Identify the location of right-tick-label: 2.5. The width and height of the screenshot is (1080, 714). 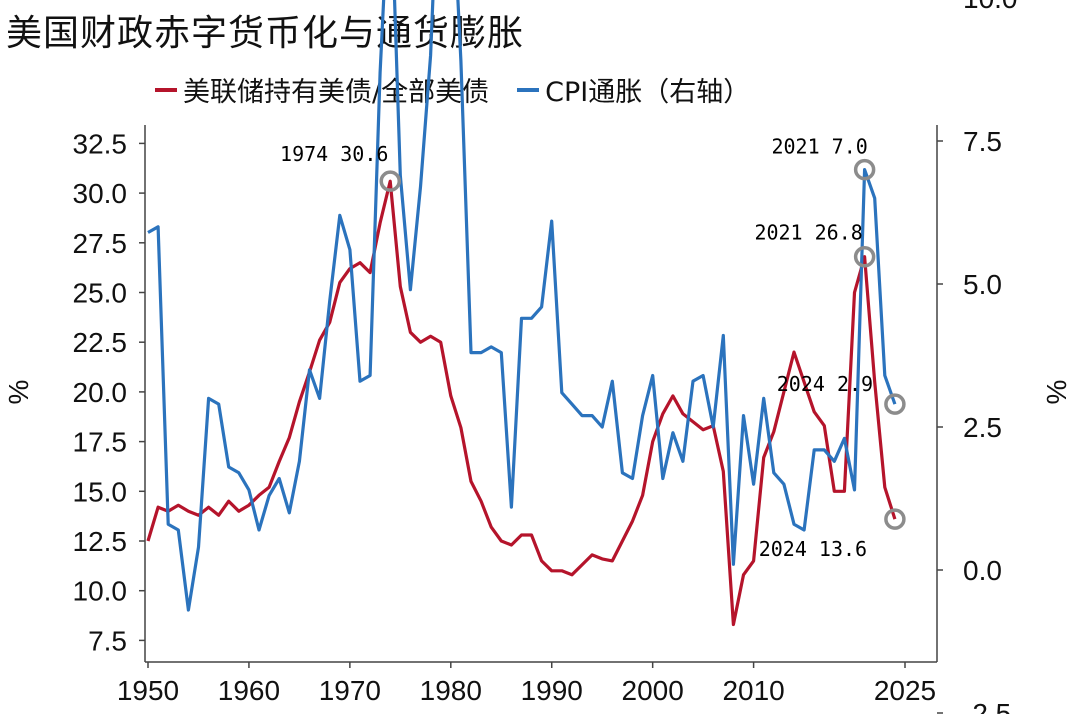
(982, 427).